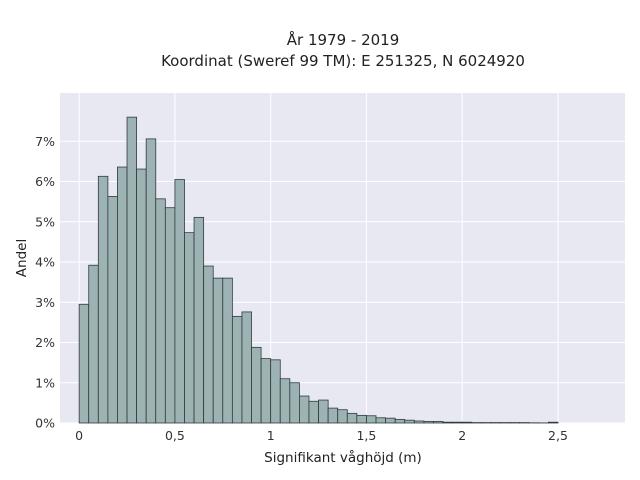 The image size is (640, 480). What do you see at coordinates (462, 435) in the screenshot?
I see `x-tick-label: 2` at bounding box center [462, 435].